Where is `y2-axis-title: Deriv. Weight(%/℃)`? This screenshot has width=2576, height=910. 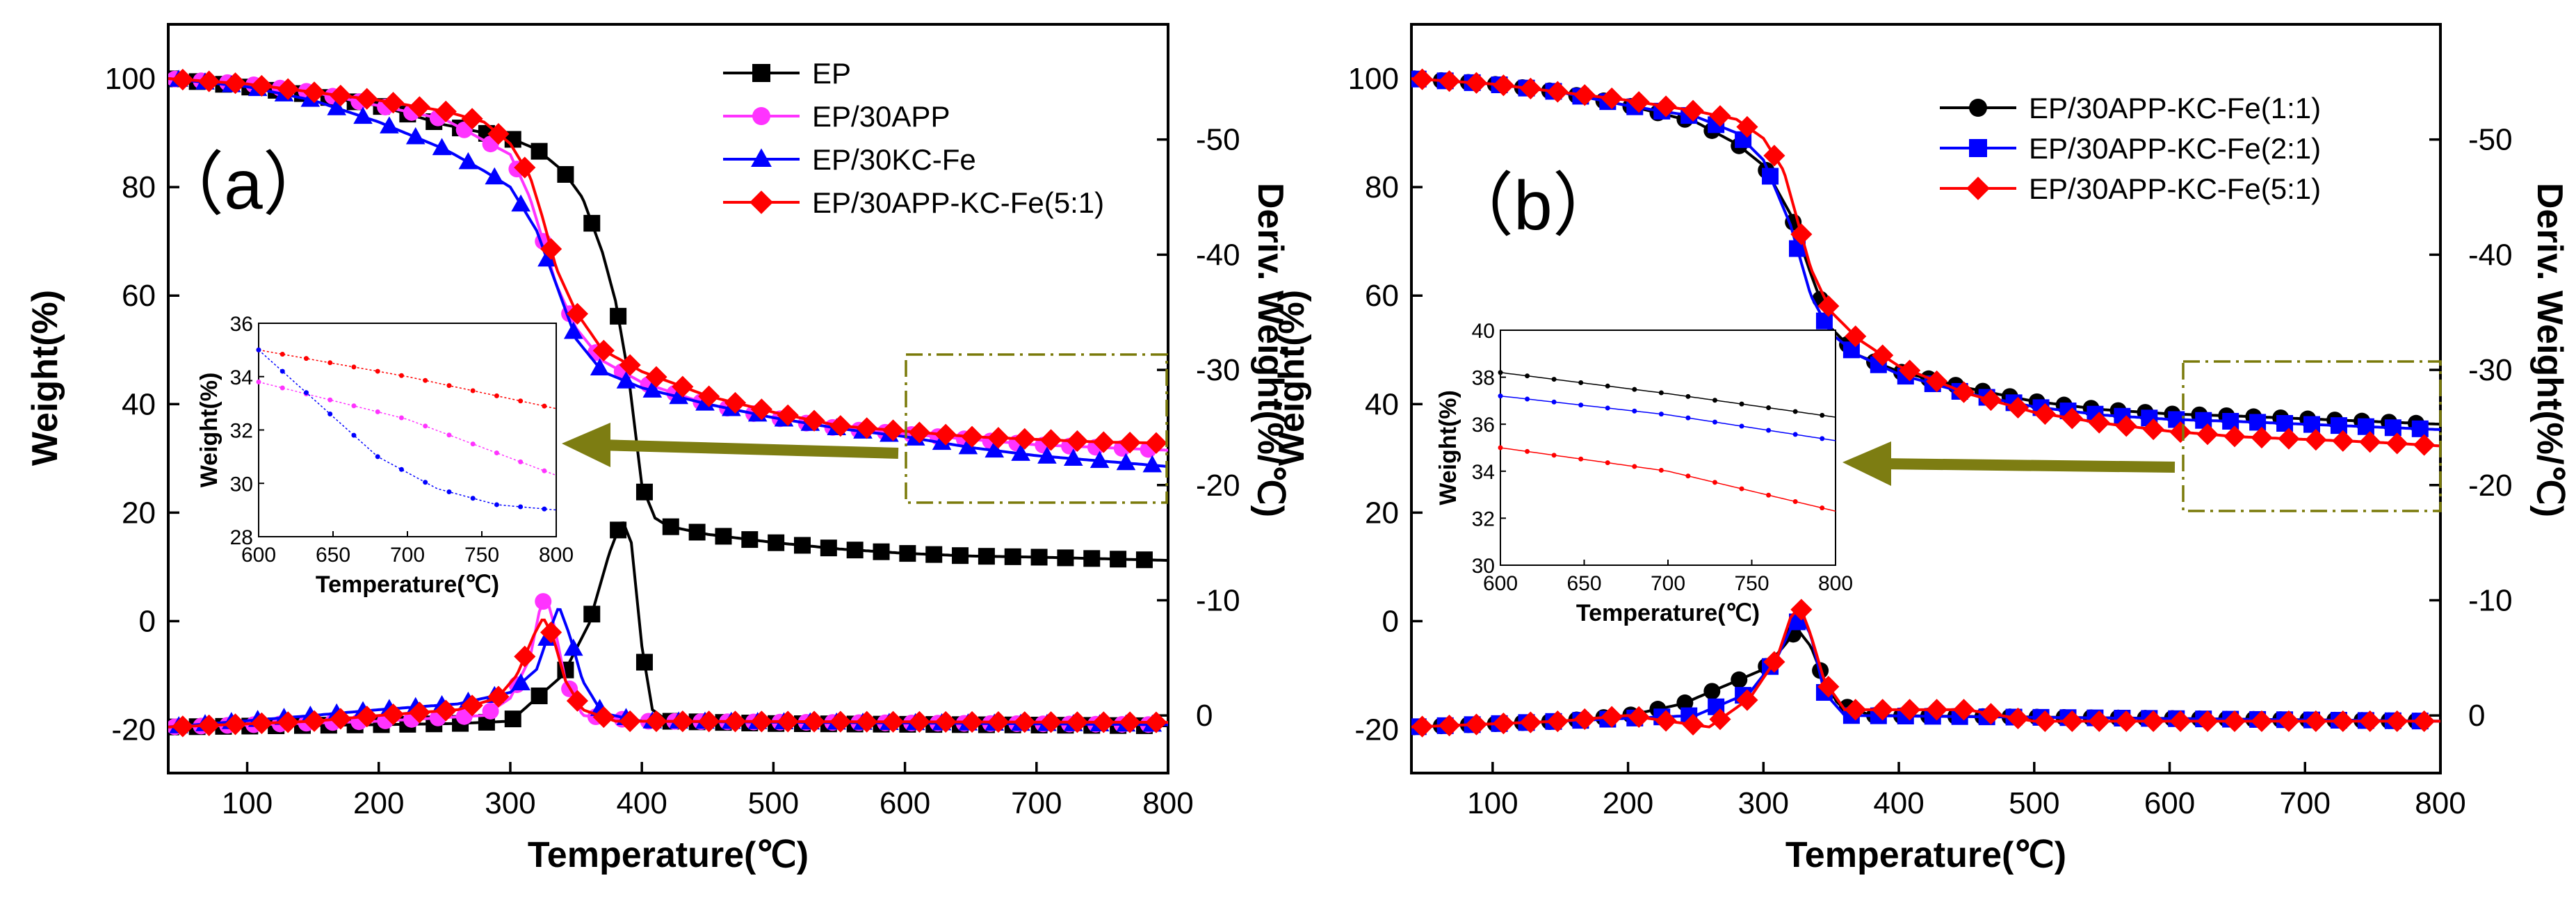 y2-axis-title: Deriv. Weight(%/℃) is located at coordinates (2549, 350).